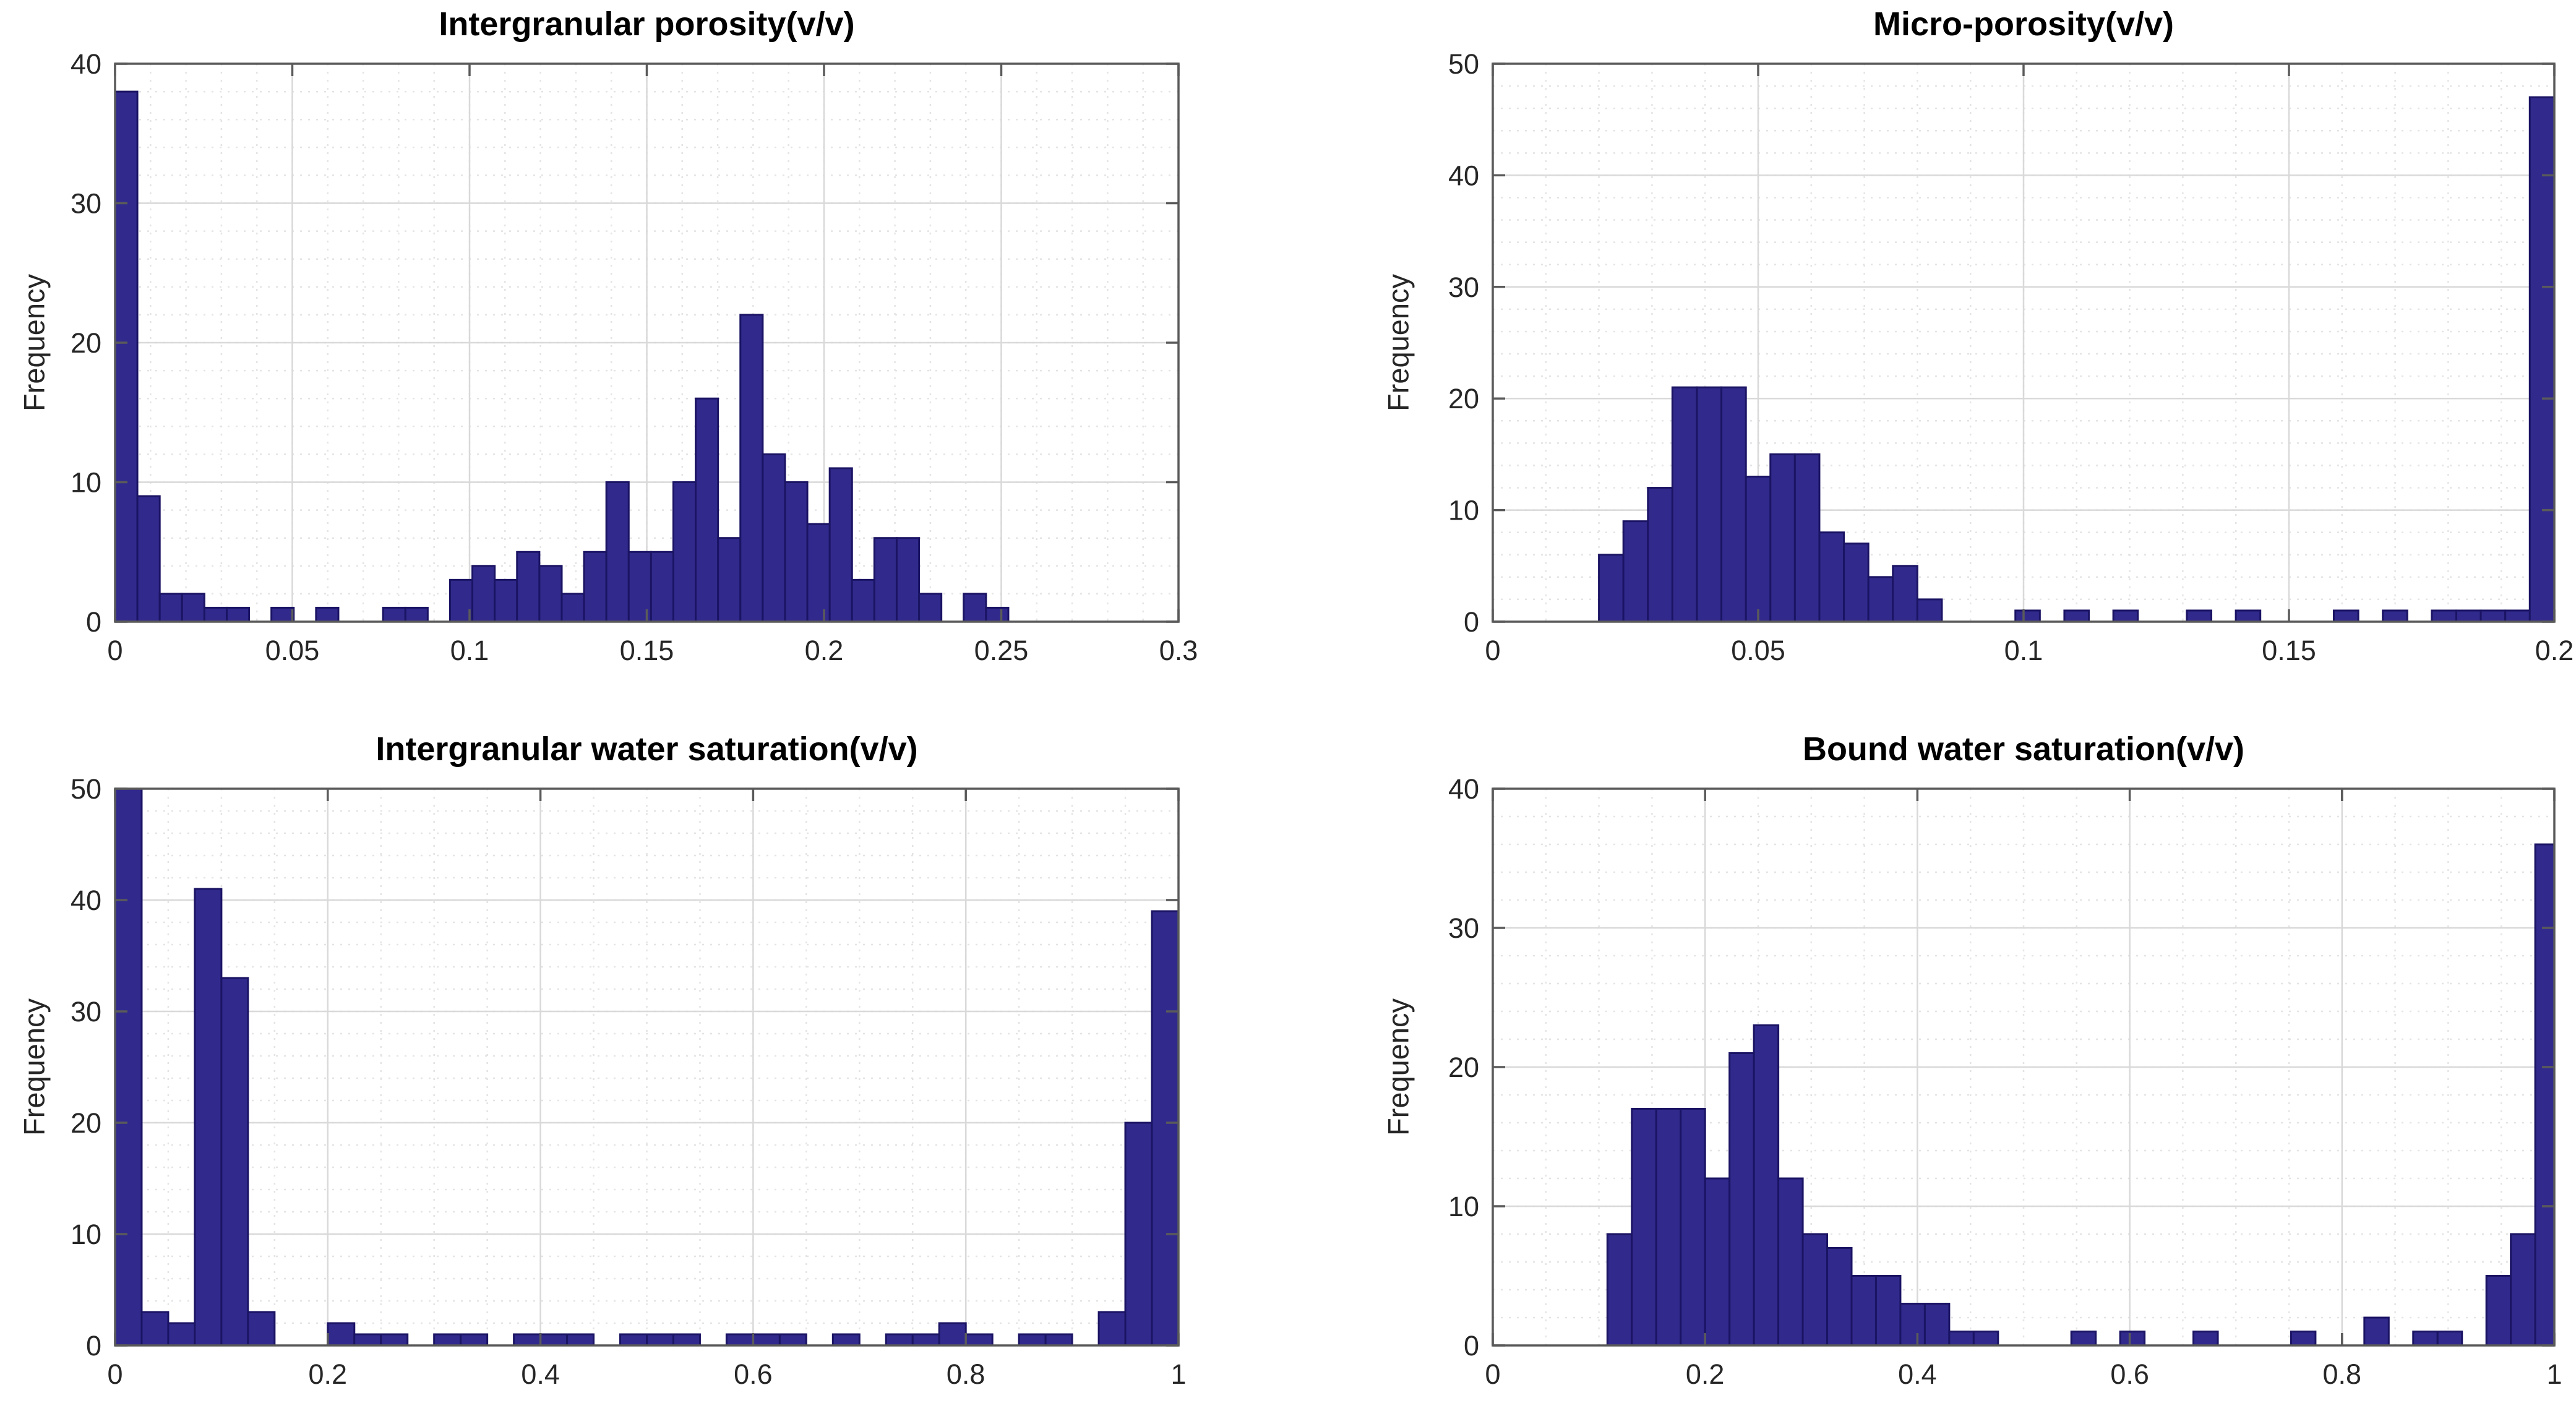 This screenshot has height=1411, width=2576. I want to click on x-tick-label: 0.05, so click(292, 650).